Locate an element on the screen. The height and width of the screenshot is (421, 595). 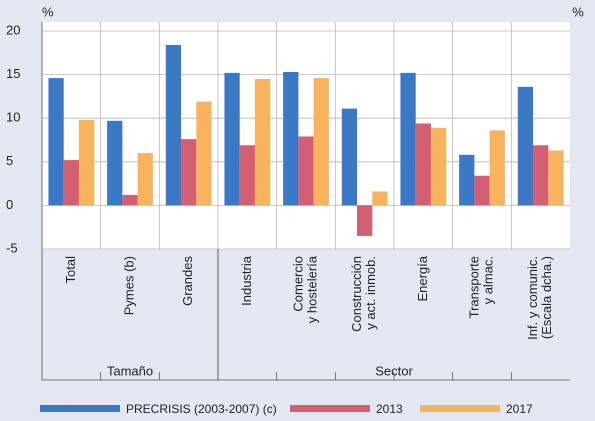
x-tick-label: Industria is located at coordinates (246, 280).